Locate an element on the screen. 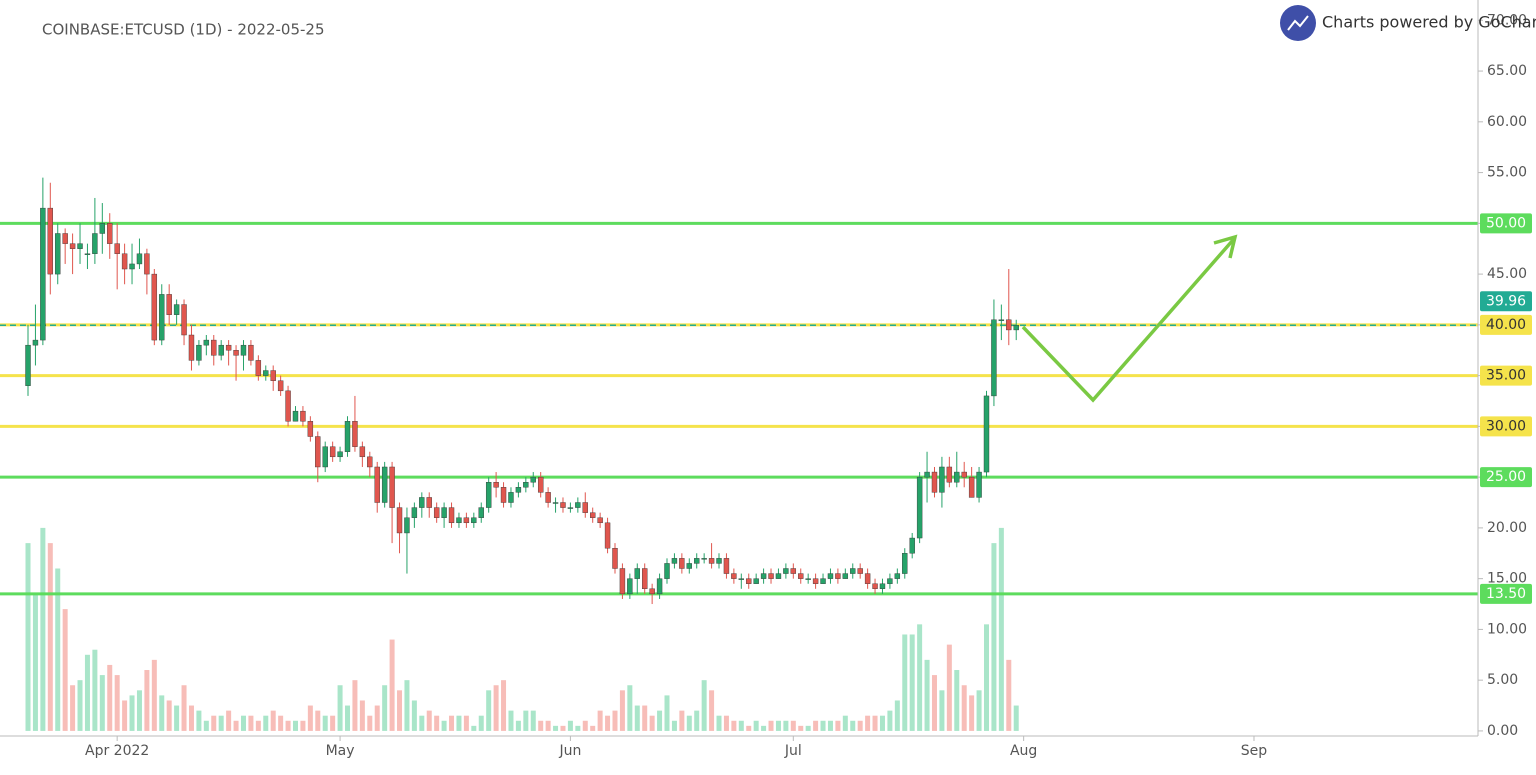 Image resolution: width=1536 pixels, height=775 pixels. logo-mark is located at coordinates (1298, 23).